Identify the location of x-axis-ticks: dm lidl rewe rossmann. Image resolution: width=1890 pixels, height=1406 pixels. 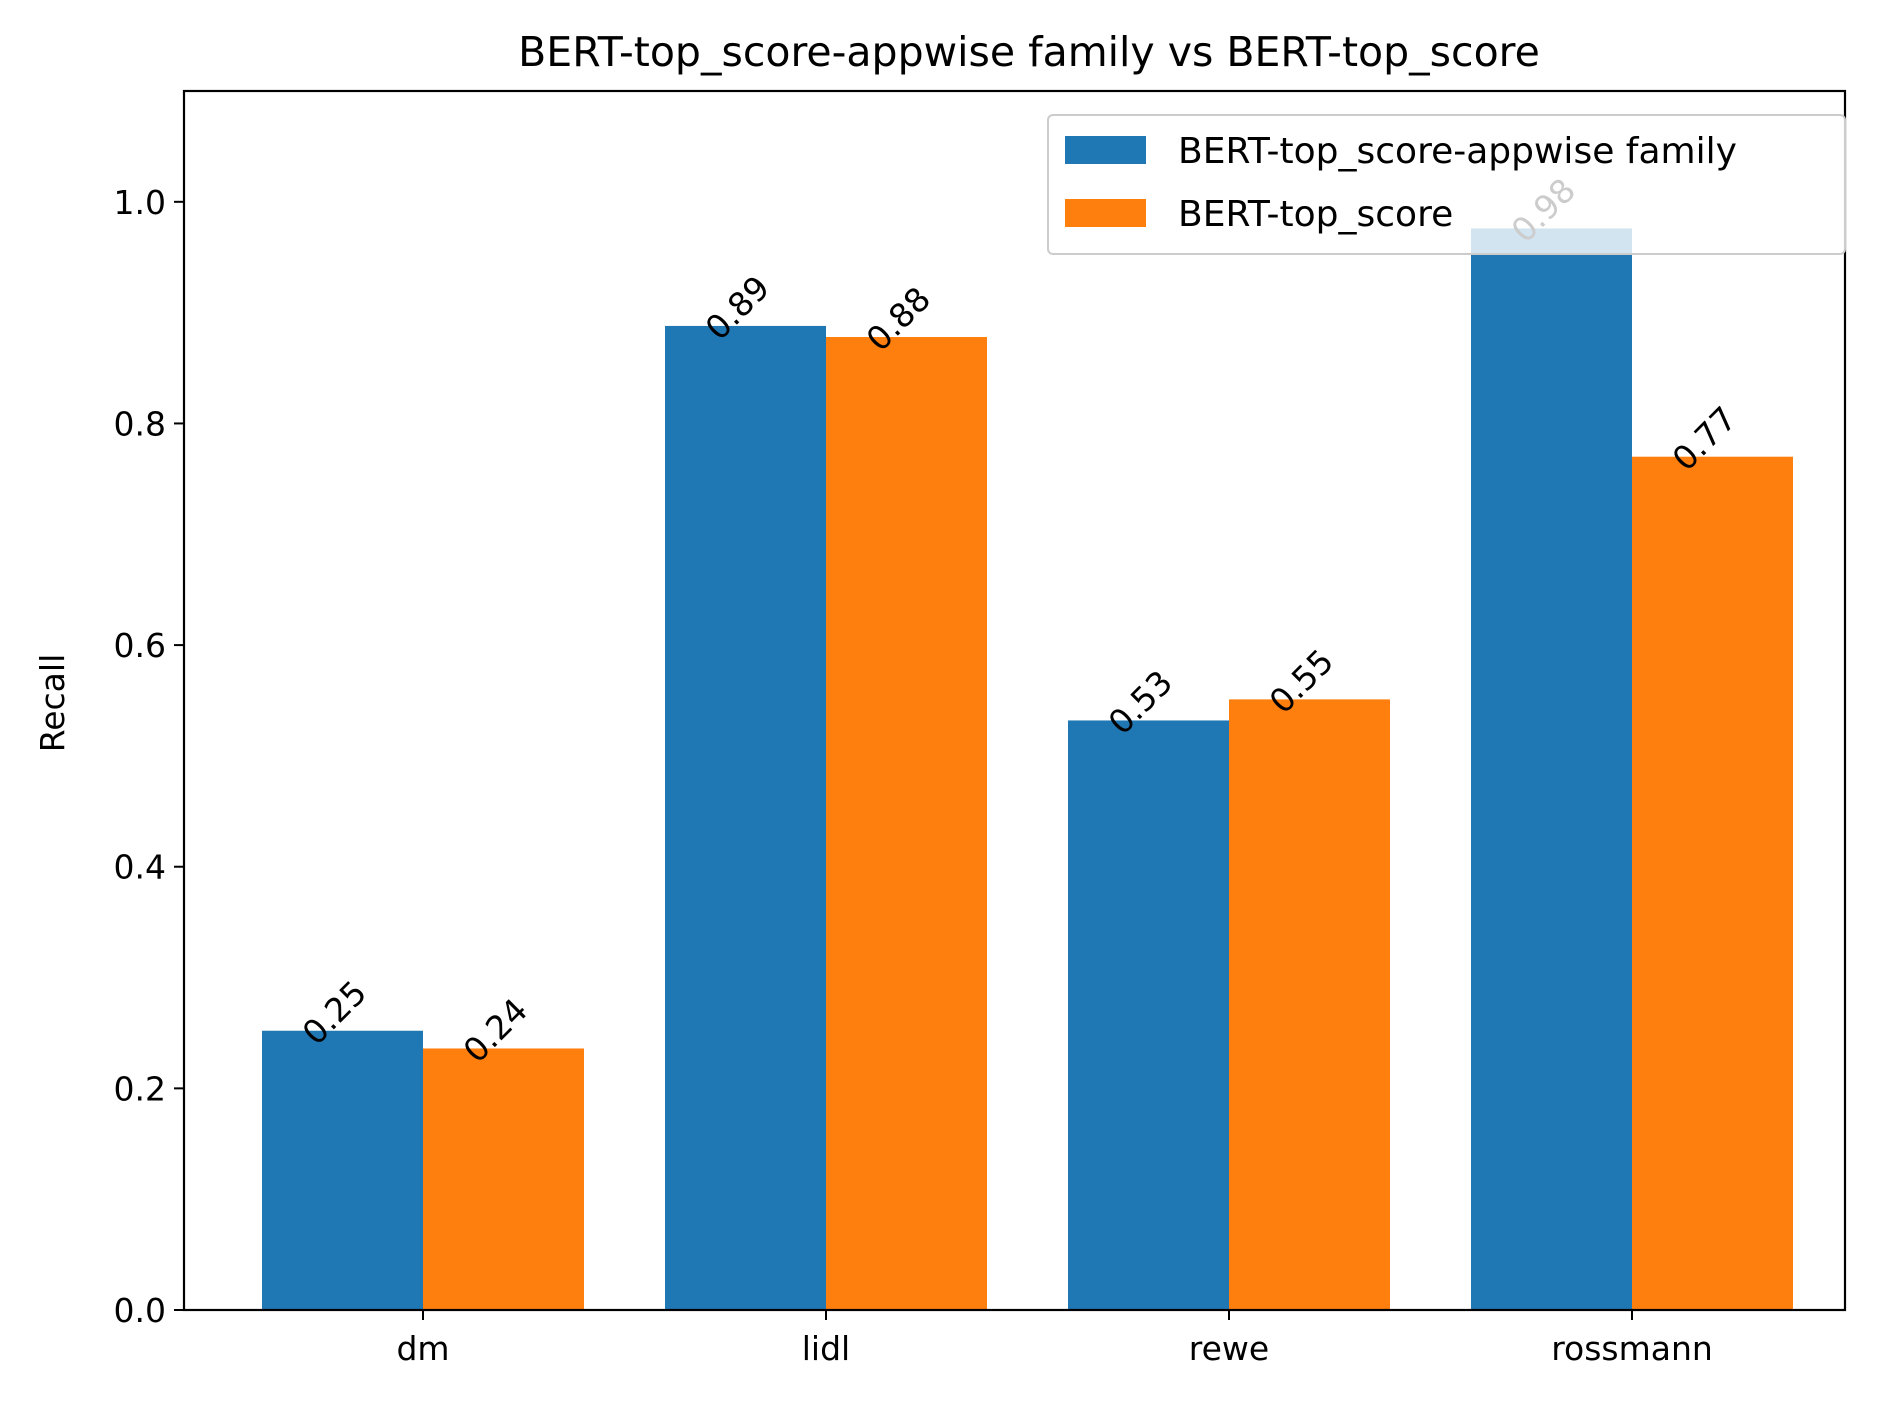
(1054, 1339).